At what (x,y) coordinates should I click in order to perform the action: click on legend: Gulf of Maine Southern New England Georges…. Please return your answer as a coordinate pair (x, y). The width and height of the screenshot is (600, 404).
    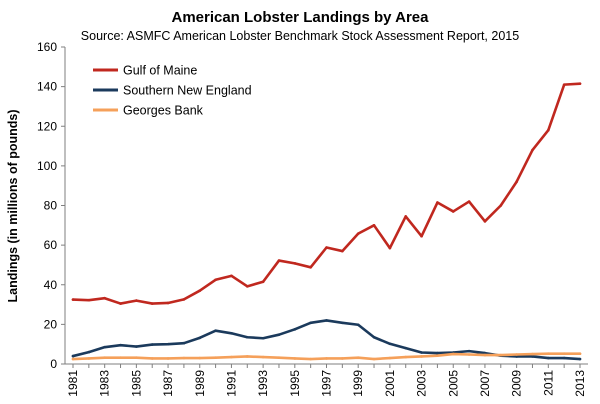
    Looking at the image, I should click on (172, 91).